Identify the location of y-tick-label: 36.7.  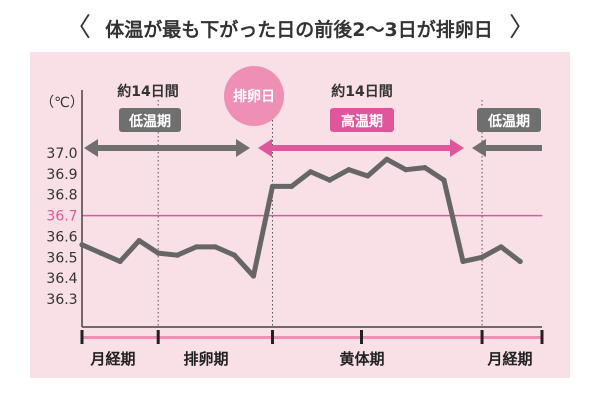
(61, 217).